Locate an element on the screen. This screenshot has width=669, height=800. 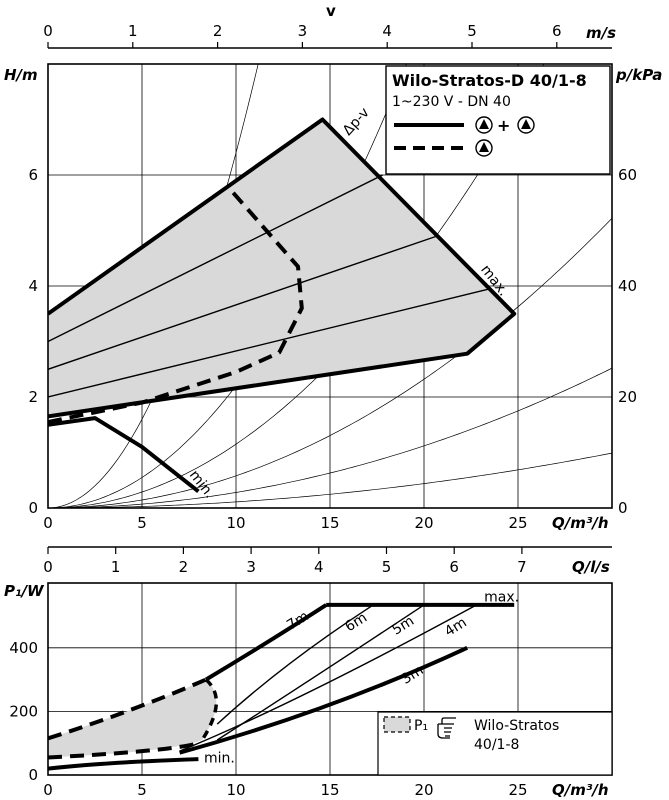
legend-p1: P₁ is located at coordinates (421, 726).